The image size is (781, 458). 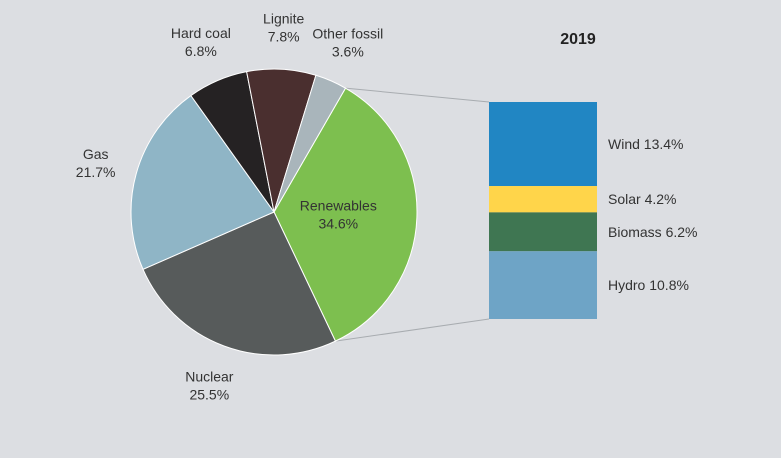 What do you see at coordinates (283, 27) in the screenshot?
I see `pie-label-lignite: Lignite 7.8%` at bounding box center [283, 27].